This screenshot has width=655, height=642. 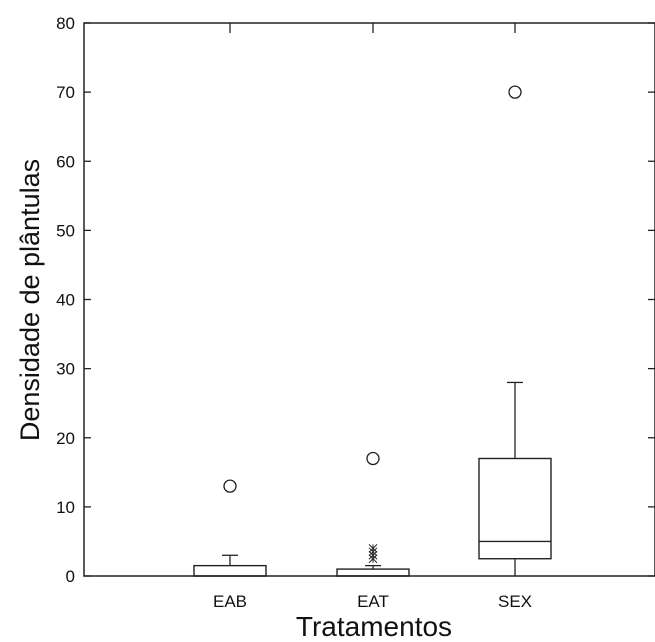 I want to click on x-tick-label-eat: EAT, so click(x=373, y=601).